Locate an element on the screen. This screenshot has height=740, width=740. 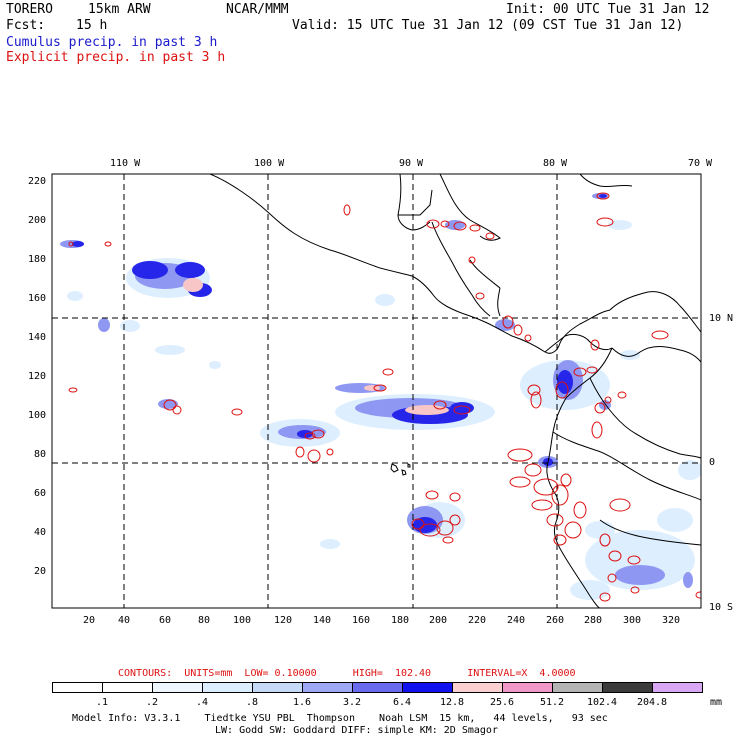
x-tick-60: 60 is located at coordinates (165, 620).